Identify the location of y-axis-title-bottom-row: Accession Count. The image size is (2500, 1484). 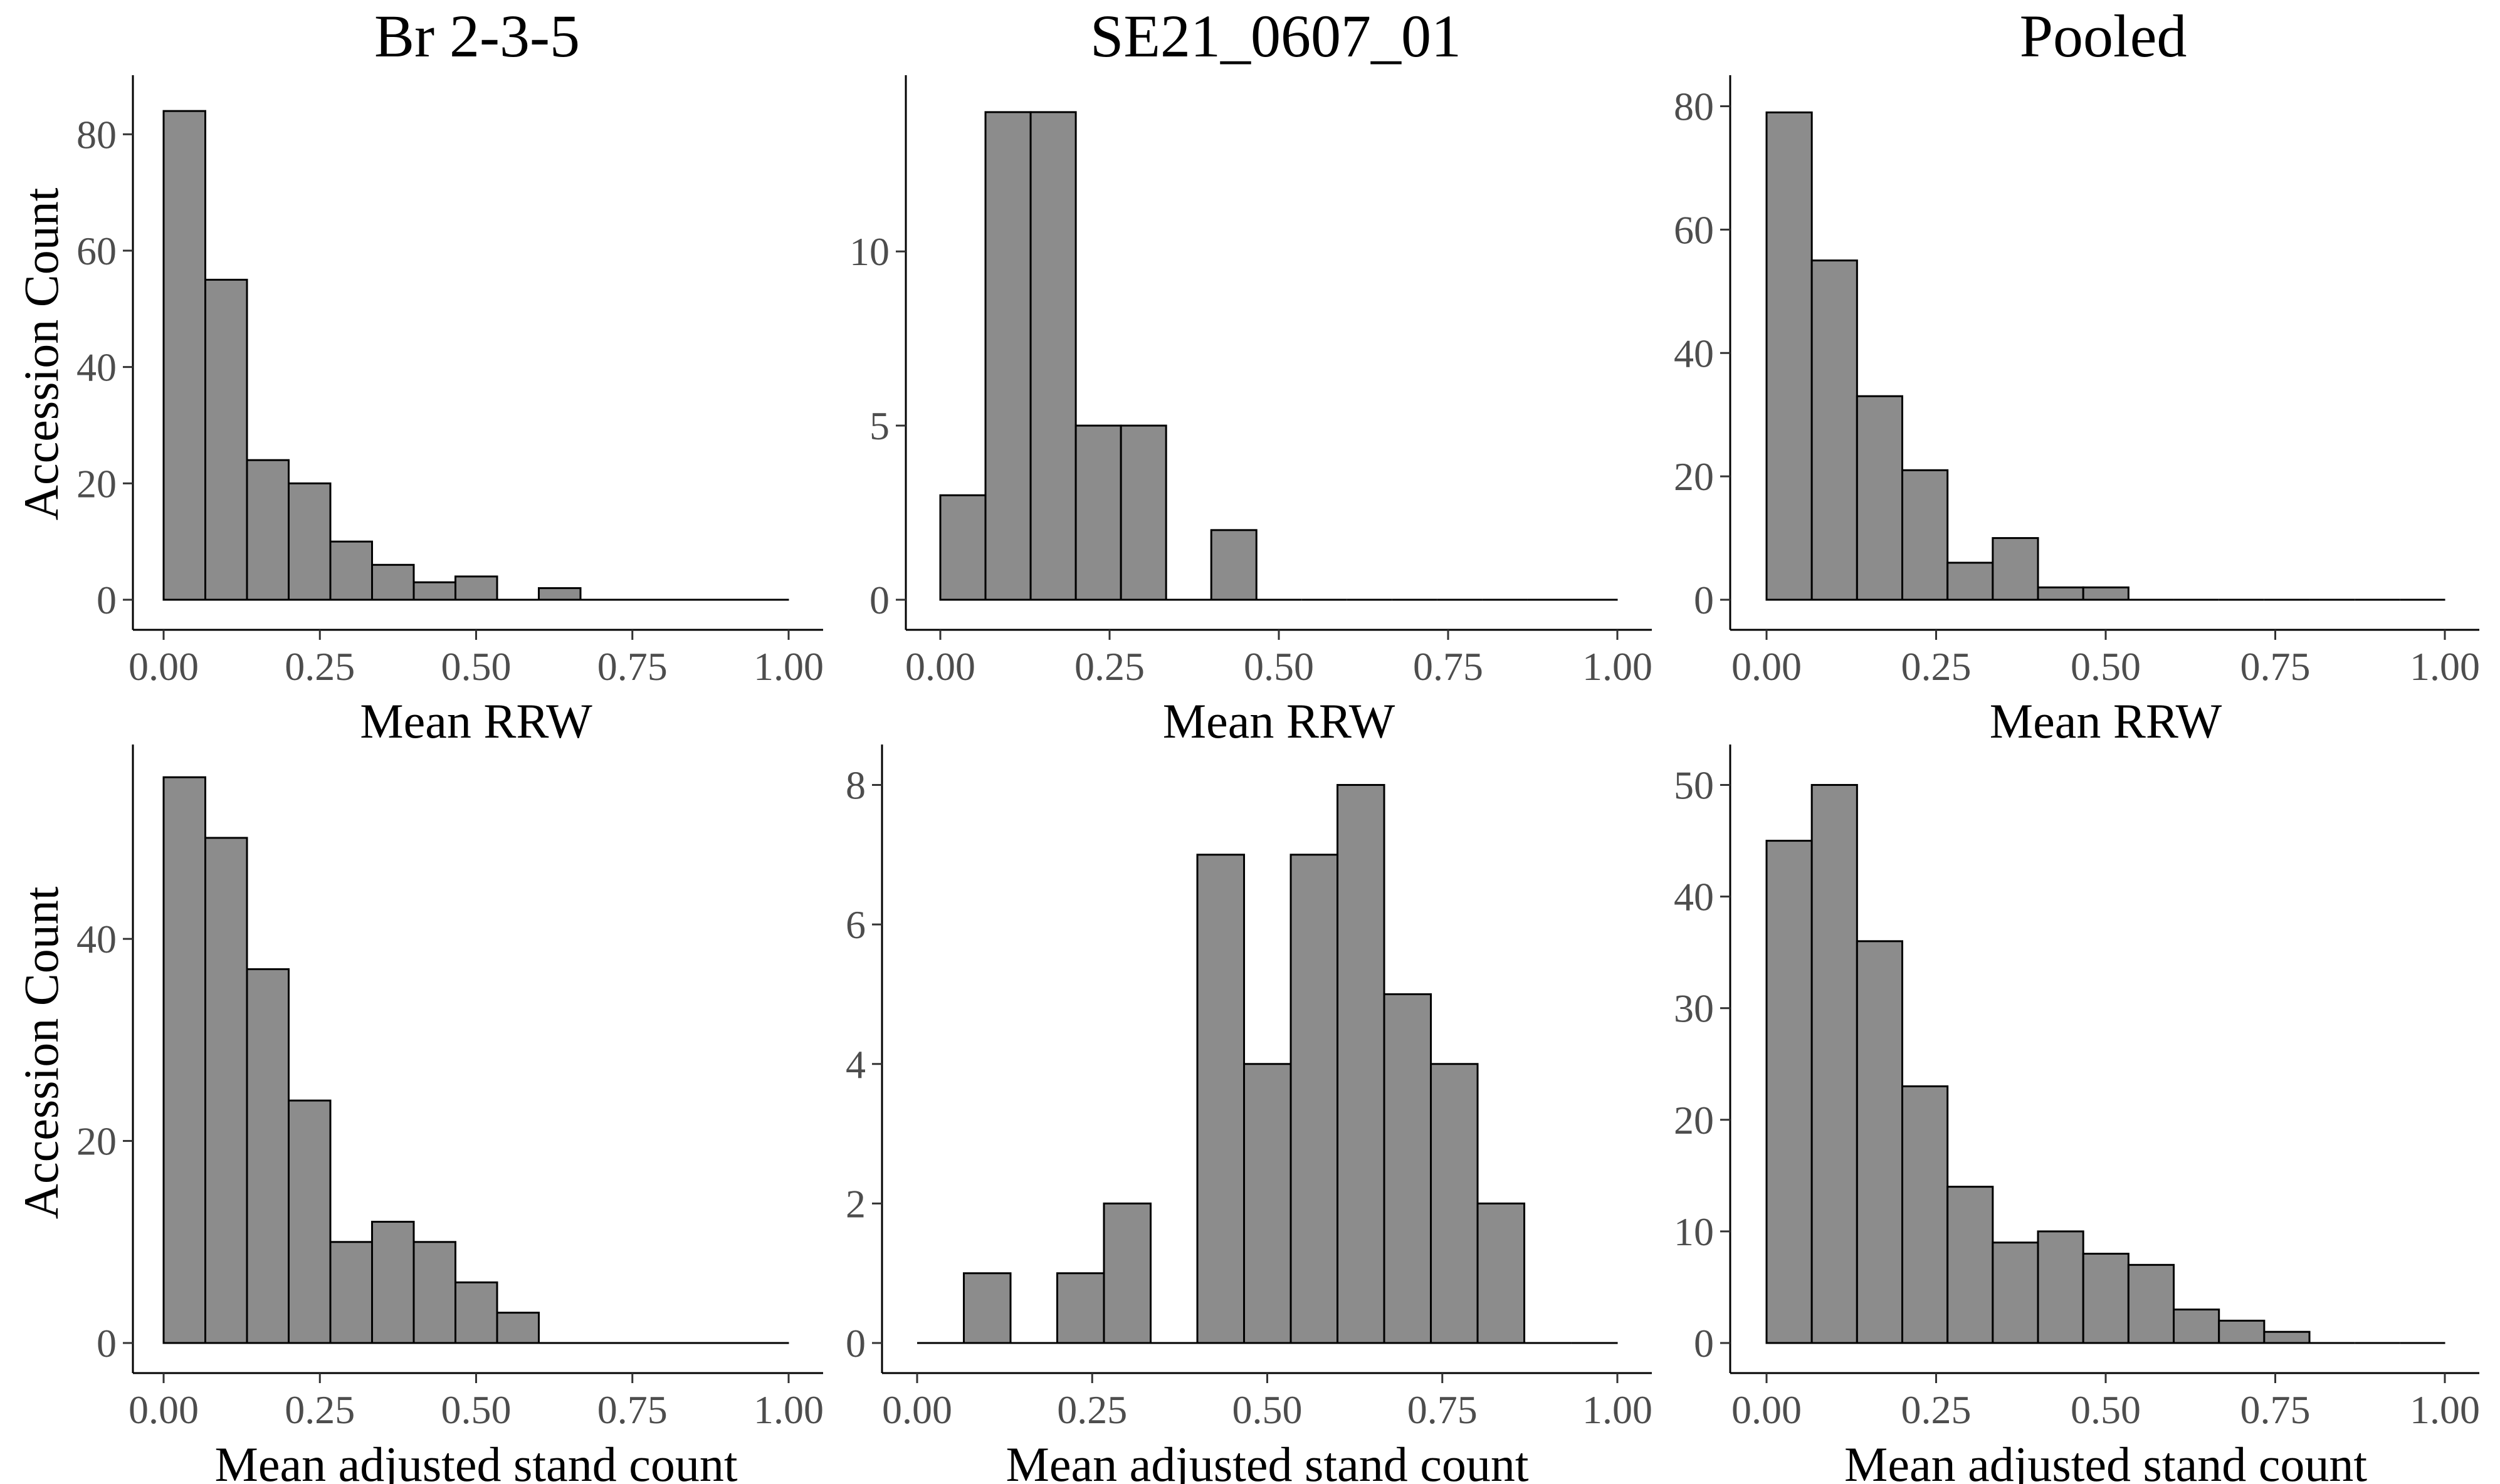
(41, 1052).